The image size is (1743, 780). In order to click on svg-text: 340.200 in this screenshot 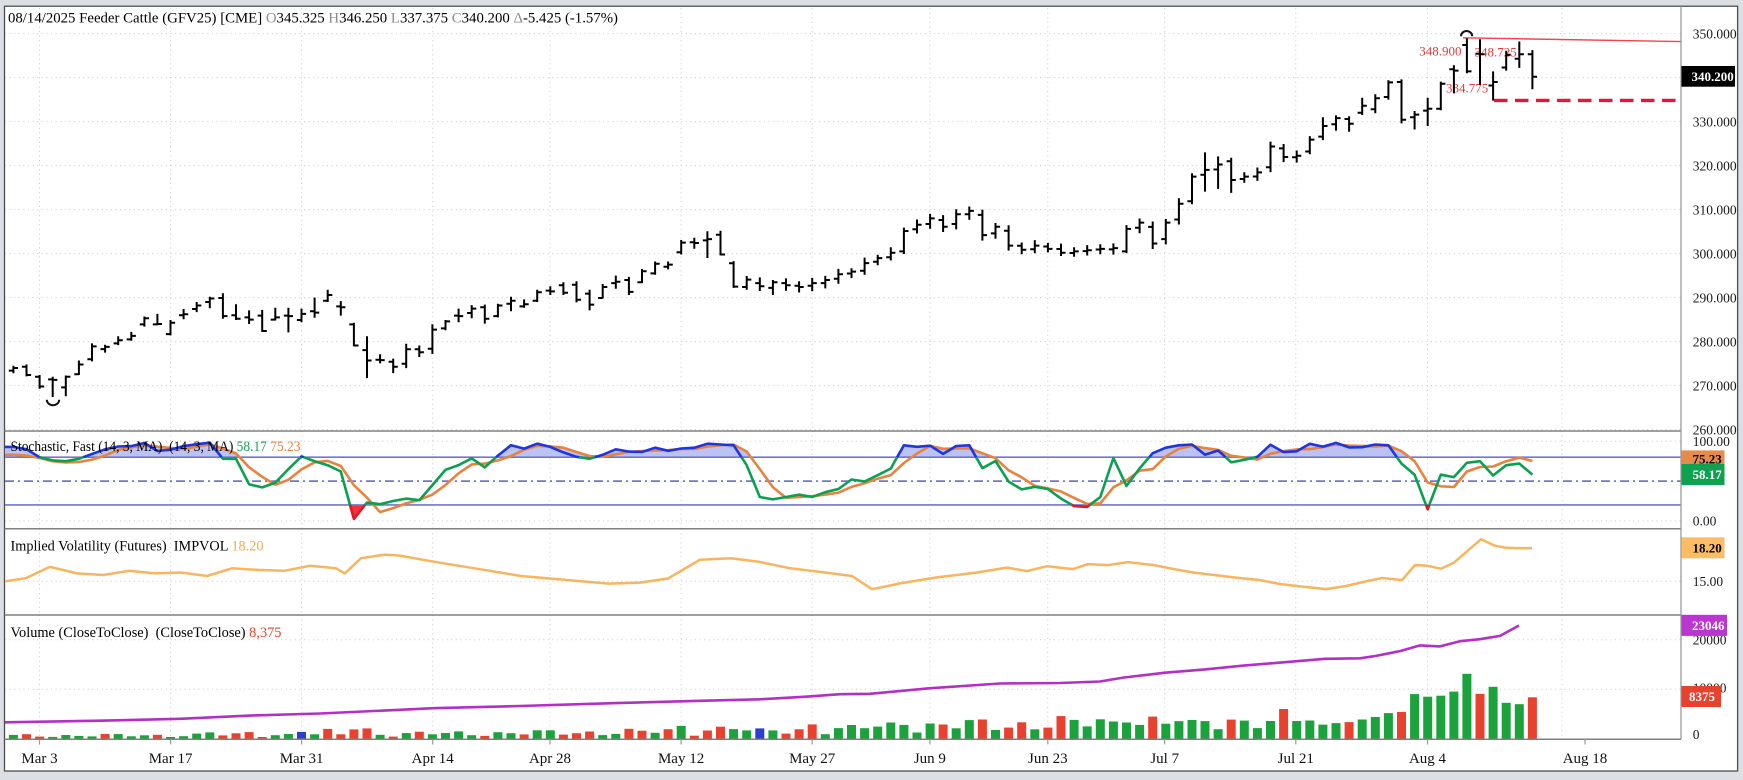, I will do `click(1713, 76)`.